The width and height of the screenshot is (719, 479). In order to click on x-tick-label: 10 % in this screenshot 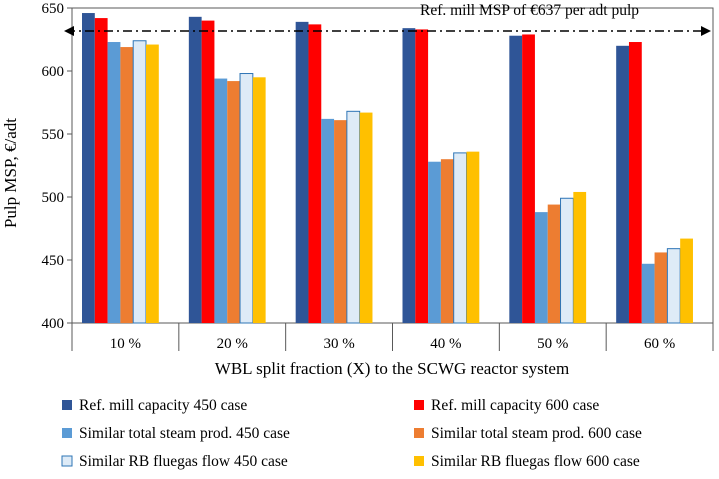, I will do `click(125, 344)`.